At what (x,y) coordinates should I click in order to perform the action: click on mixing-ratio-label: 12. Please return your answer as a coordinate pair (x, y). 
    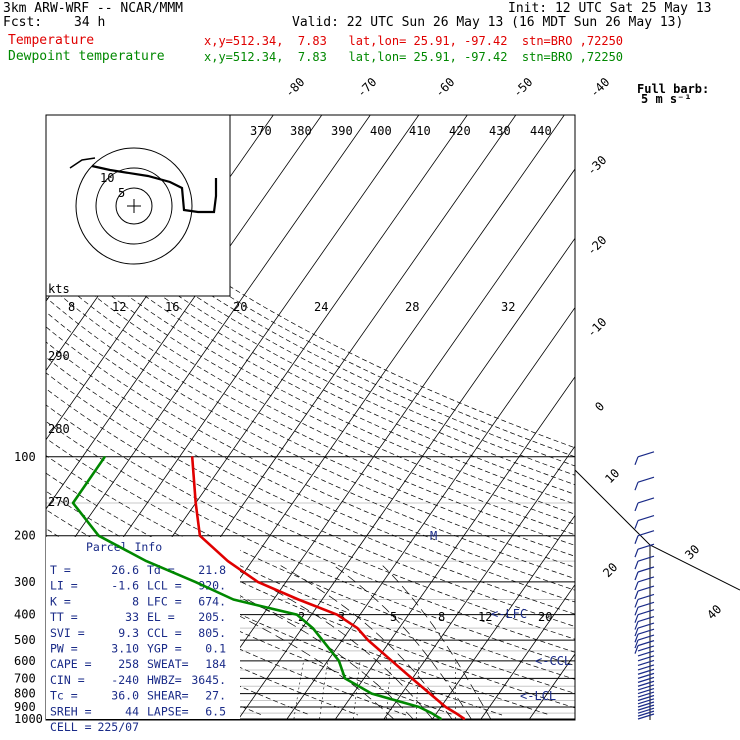
    Looking at the image, I should click on (485, 617).